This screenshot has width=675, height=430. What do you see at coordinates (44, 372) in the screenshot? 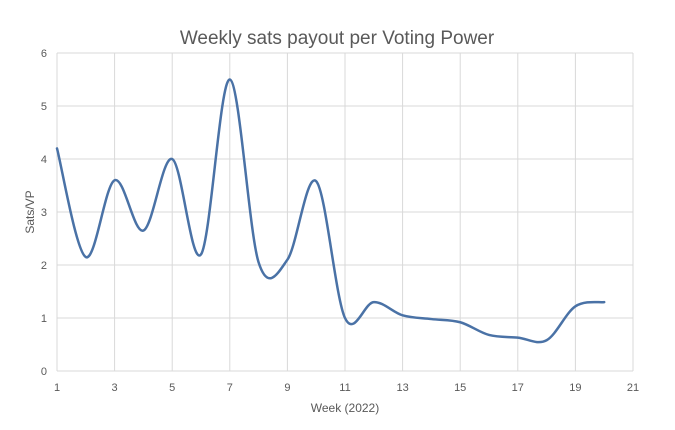
I see `y-tick-label: 0` at bounding box center [44, 372].